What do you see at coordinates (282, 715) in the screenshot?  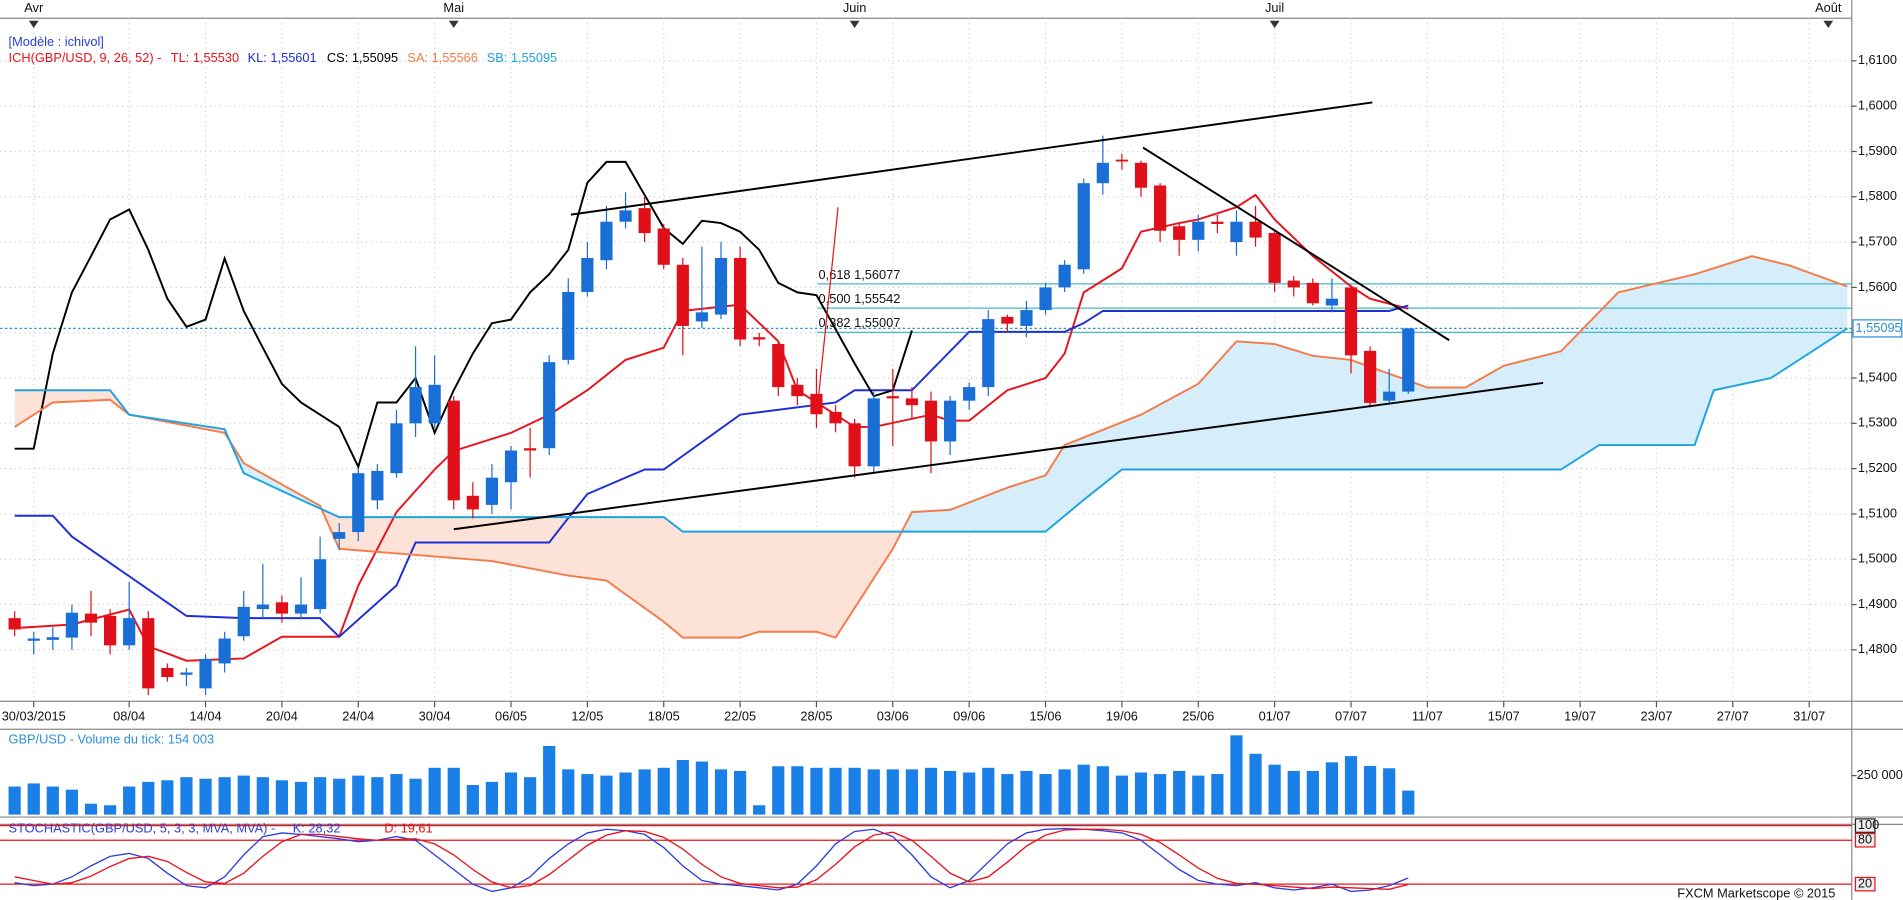 I see `x-tick-label: 20/04` at bounding box center [282, 715].